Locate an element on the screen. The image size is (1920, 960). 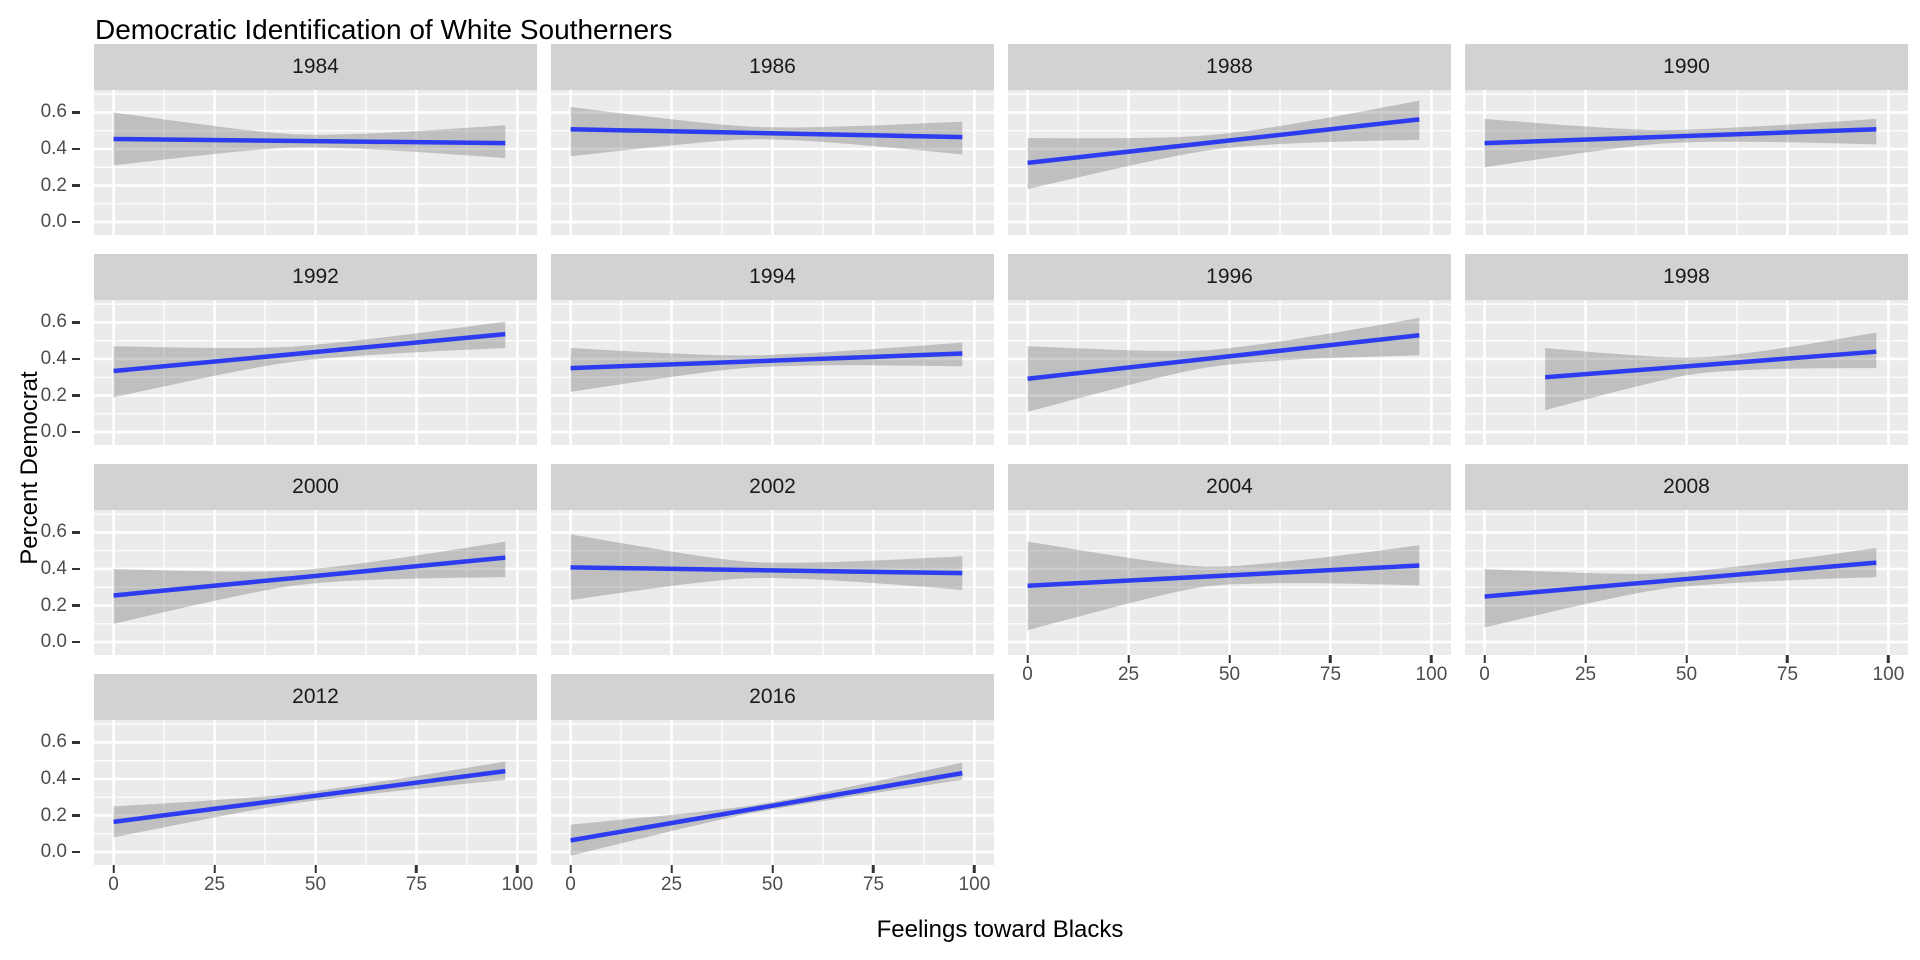
facet-year-label: 1996 is located at coordinates (1229, 276).